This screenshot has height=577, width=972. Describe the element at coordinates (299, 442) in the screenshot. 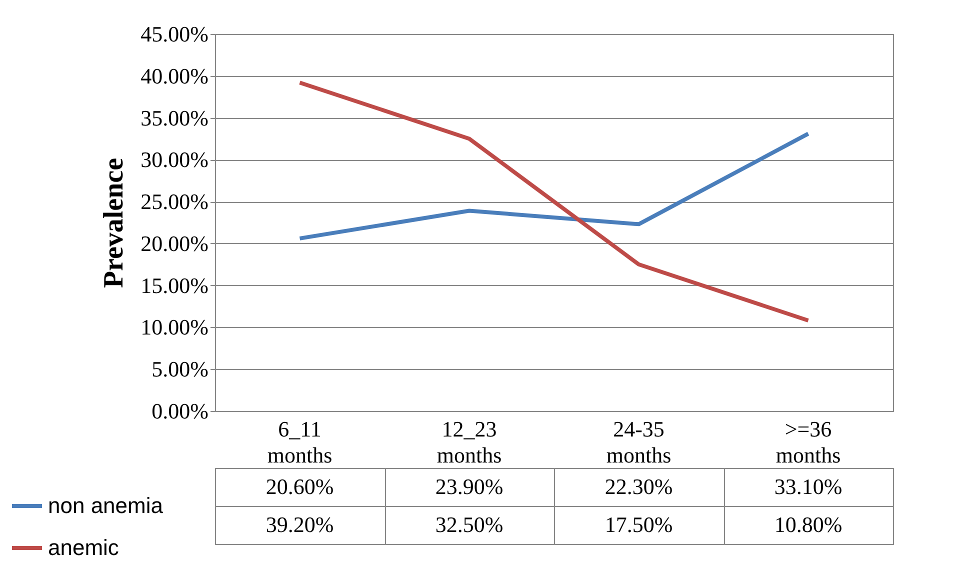

I see `x-tick-label: 6_11 months` at that location.